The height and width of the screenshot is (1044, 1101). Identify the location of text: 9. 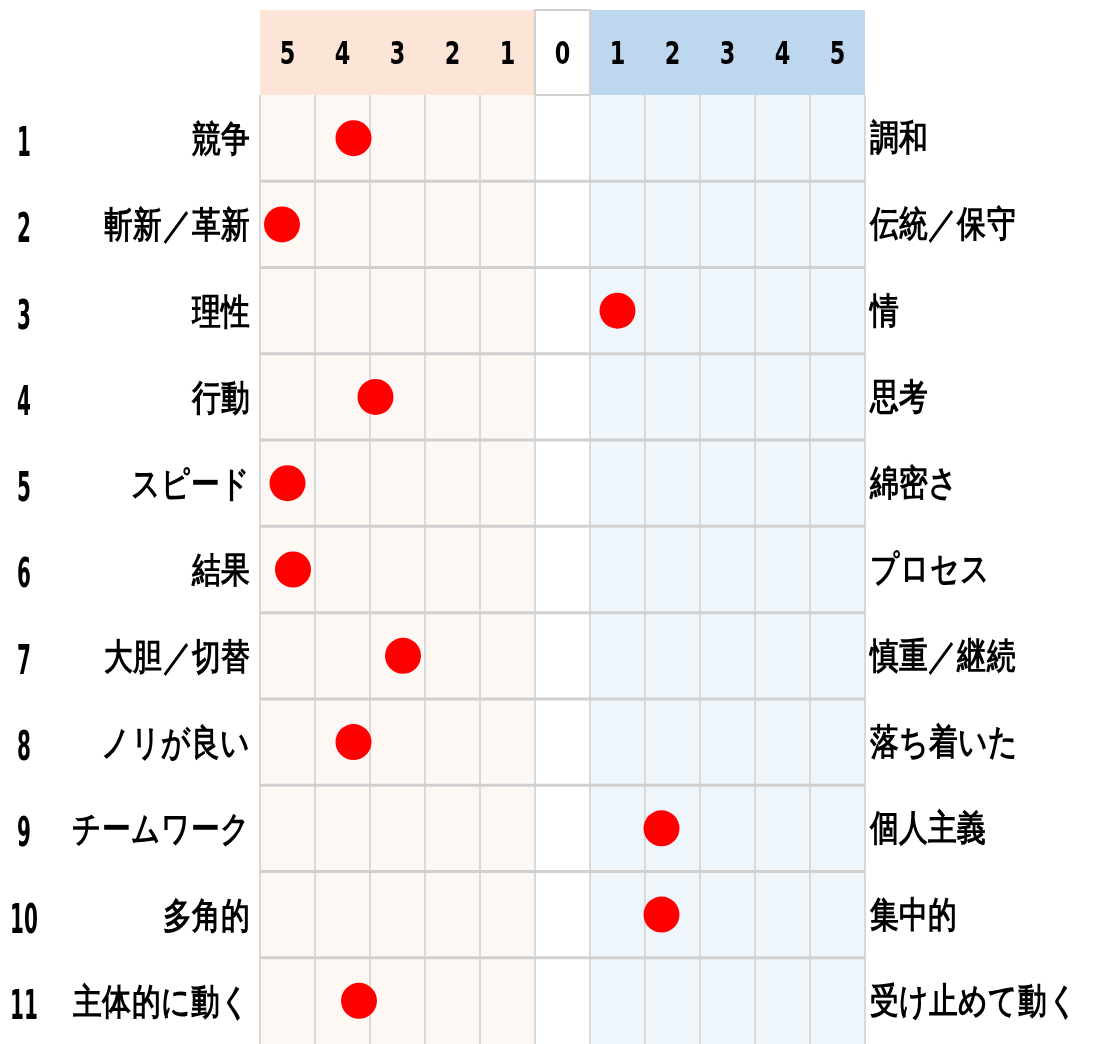
(24, 832).